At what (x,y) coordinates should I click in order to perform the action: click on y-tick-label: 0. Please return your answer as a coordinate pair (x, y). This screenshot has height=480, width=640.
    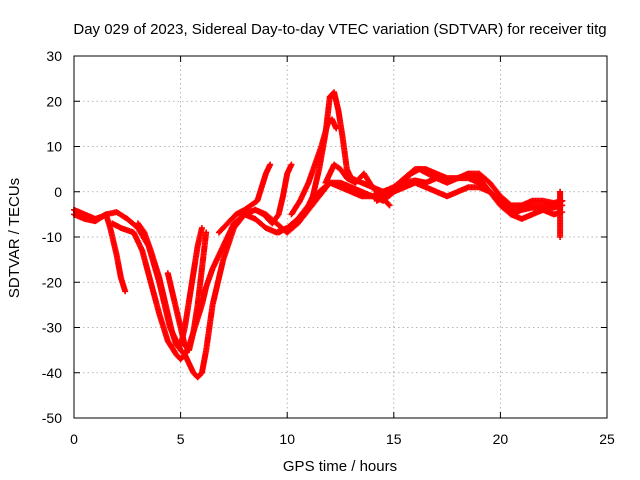
    Looking at the image, I should click on (58, 192).